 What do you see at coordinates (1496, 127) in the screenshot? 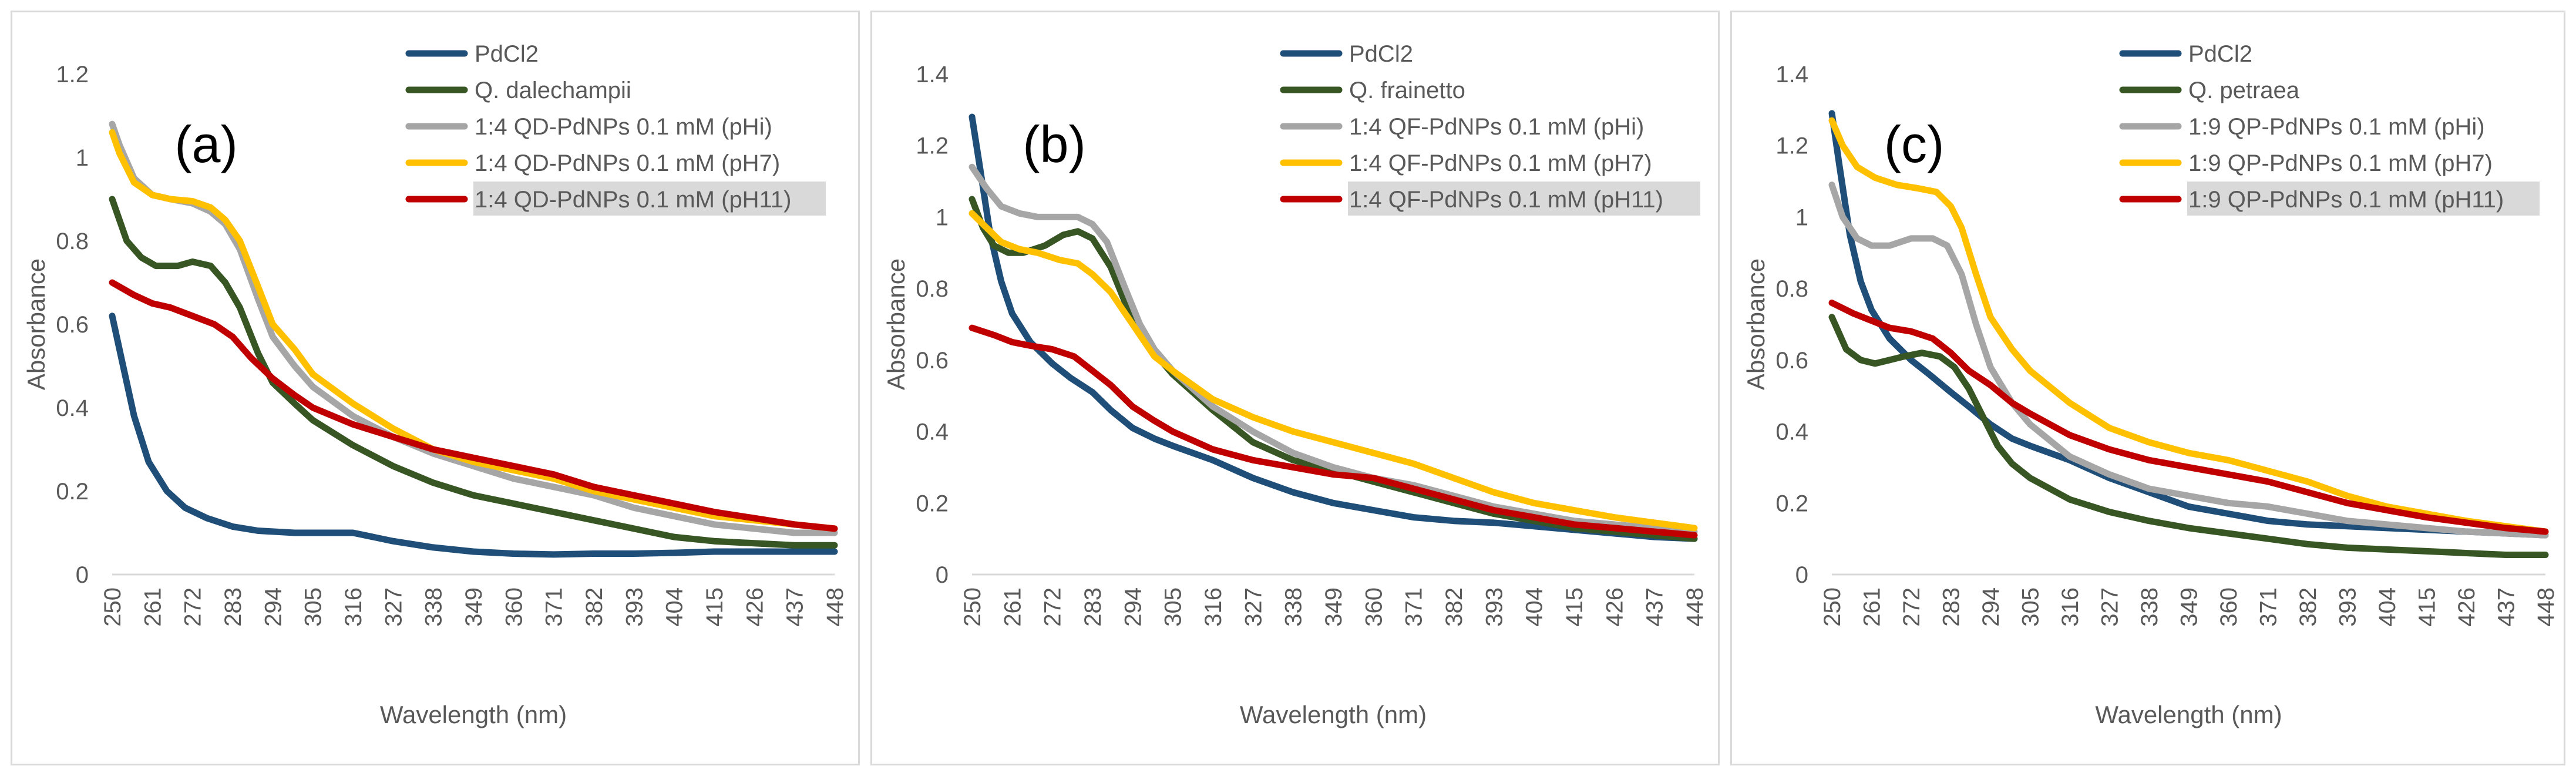
I see `legend-label: 1:4 QF-PdNPs 0.1 mM (pHi)` at bounding box center [1496, 127].